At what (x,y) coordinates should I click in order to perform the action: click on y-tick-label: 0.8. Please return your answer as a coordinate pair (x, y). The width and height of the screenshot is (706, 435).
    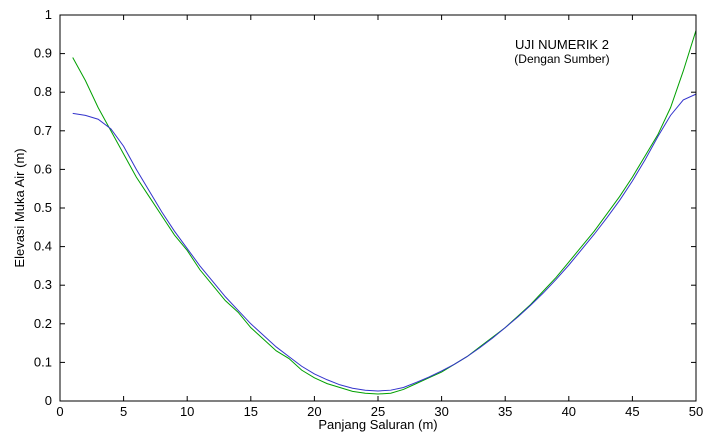
    Looking at the image, I should click on (43, 91).